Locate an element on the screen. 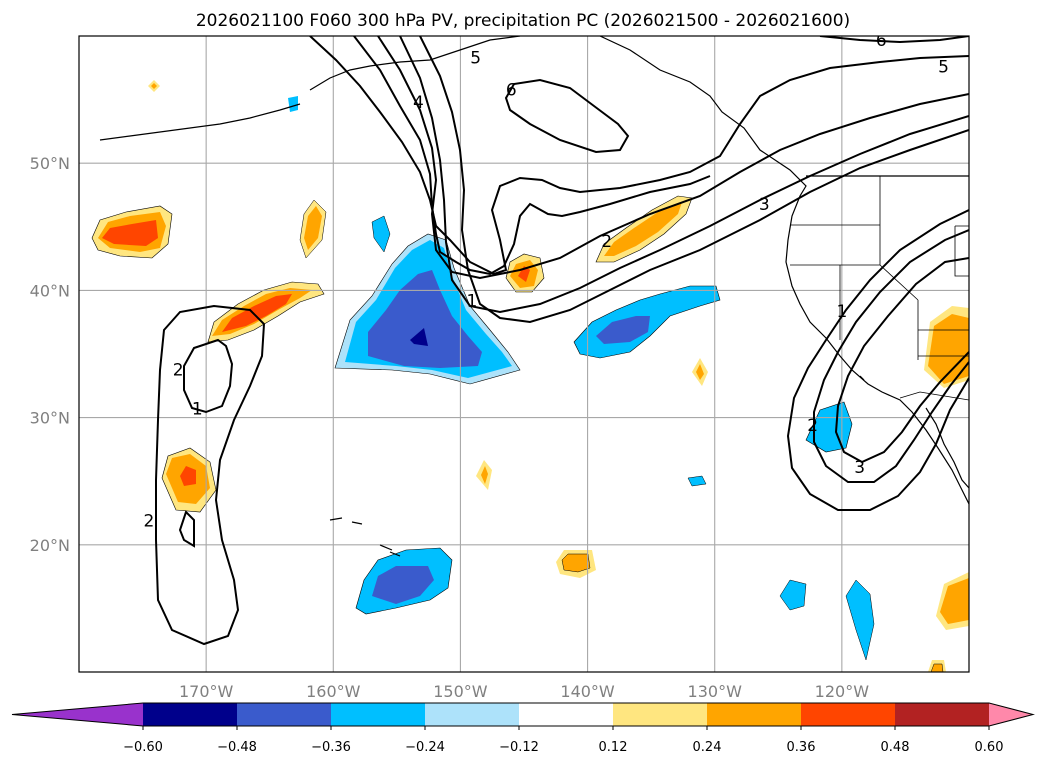 The height and width of the screenshot is (765, 1047). lon-tick-label-5: 120°W is located at coordinates (842, 691).